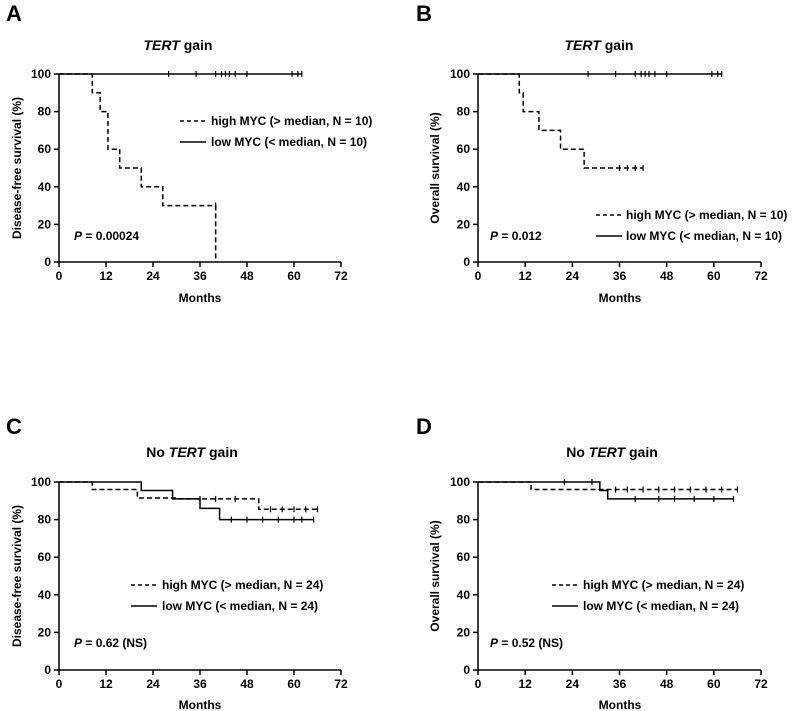  I want to click on p-value: P = 0.012, so click(516, 236).